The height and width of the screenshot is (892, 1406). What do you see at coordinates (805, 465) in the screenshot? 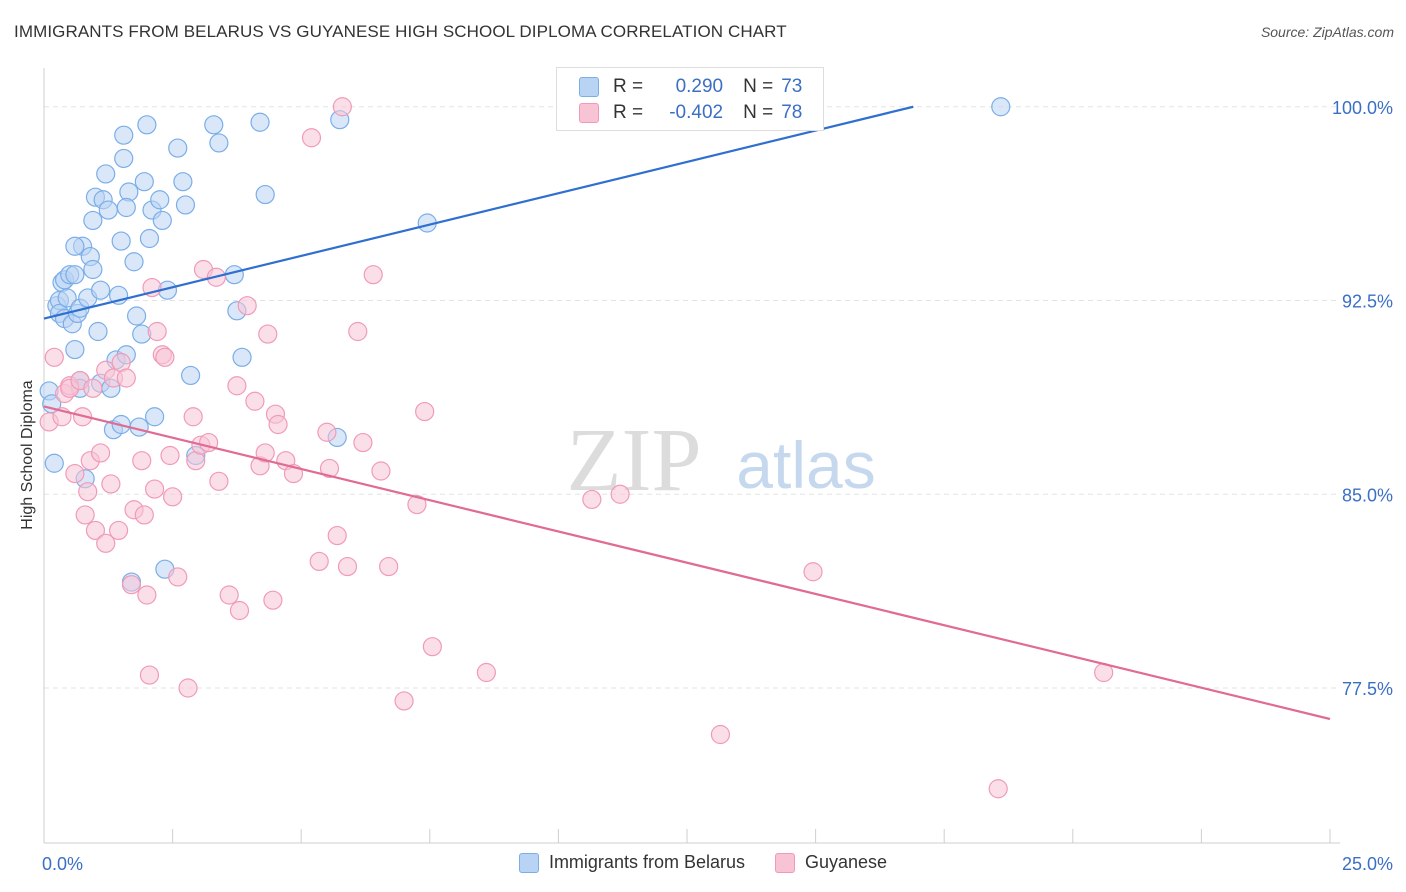
I see `watermark-atlas: atlas` at bounding box center [805, 465].